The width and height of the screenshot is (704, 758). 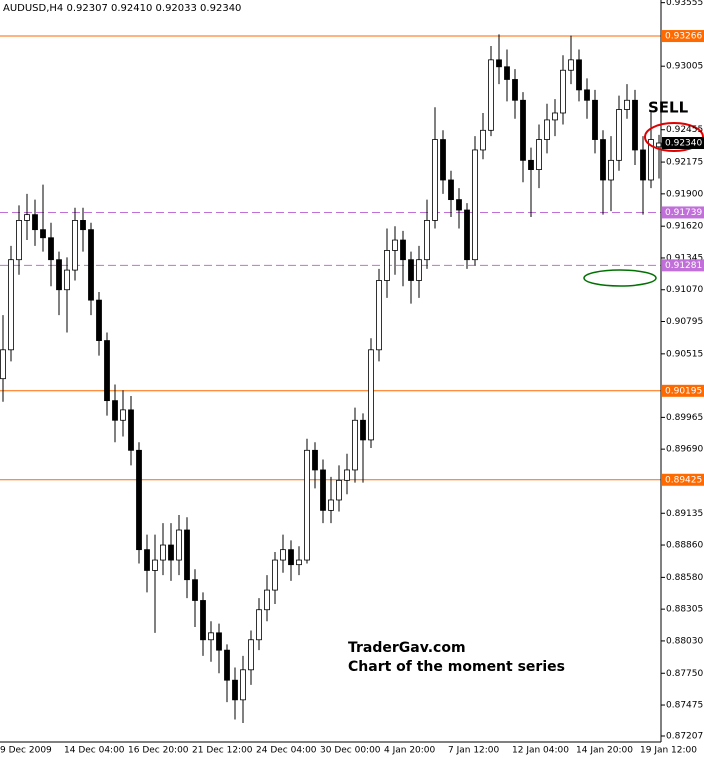 What do you see at coordinates (474, 751) in the screenshot?
I see `x-tick-label: 7 Jan 12:00` at bounding box center [474, 751].